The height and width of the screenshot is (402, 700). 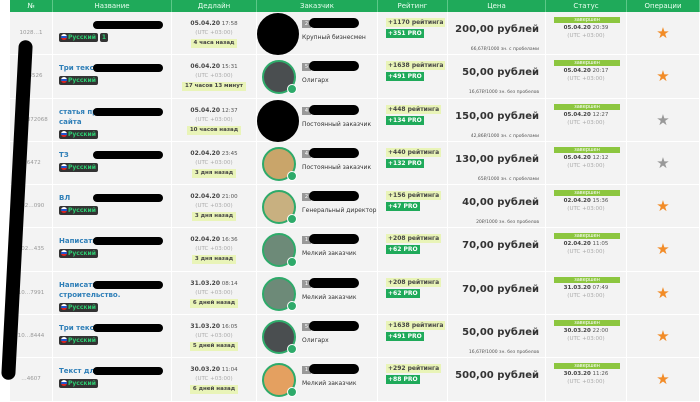 I want to click on status-time: 20:17, so click(x=600, y=71).